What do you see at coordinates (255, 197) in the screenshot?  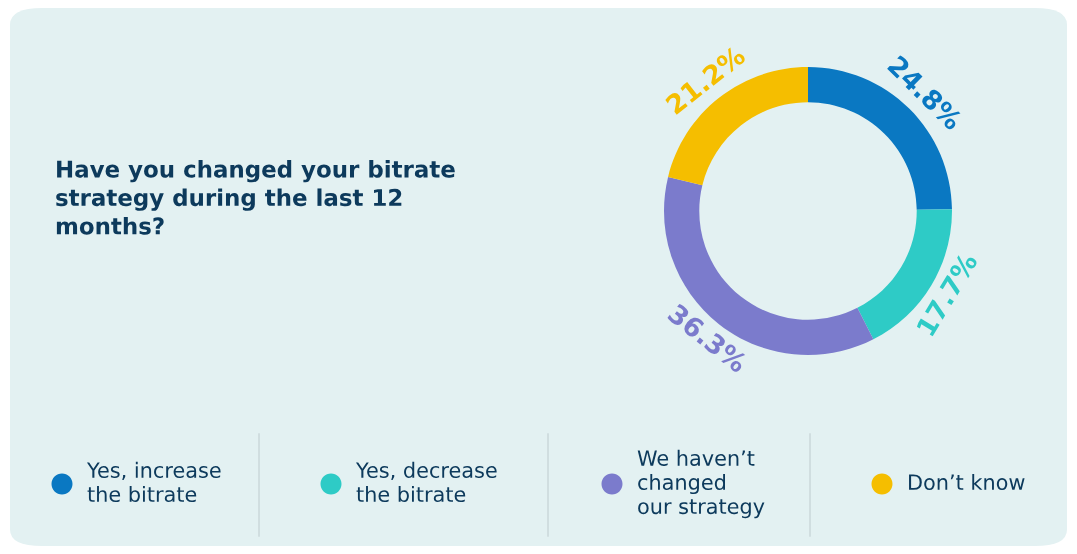 I see `text: Have you changed your bitrate strategy during the last 12 months?` at bounding box center [255, 197].